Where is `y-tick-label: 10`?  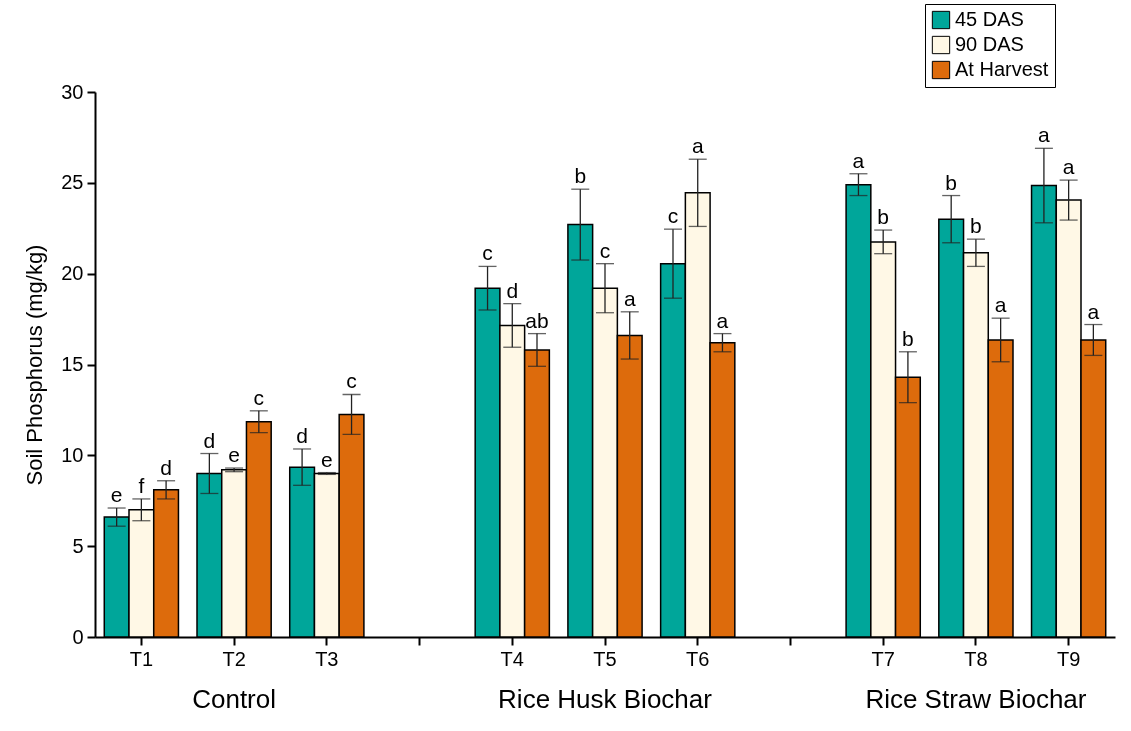 y-tick-label: 10 is located at coordinates (72, 454).